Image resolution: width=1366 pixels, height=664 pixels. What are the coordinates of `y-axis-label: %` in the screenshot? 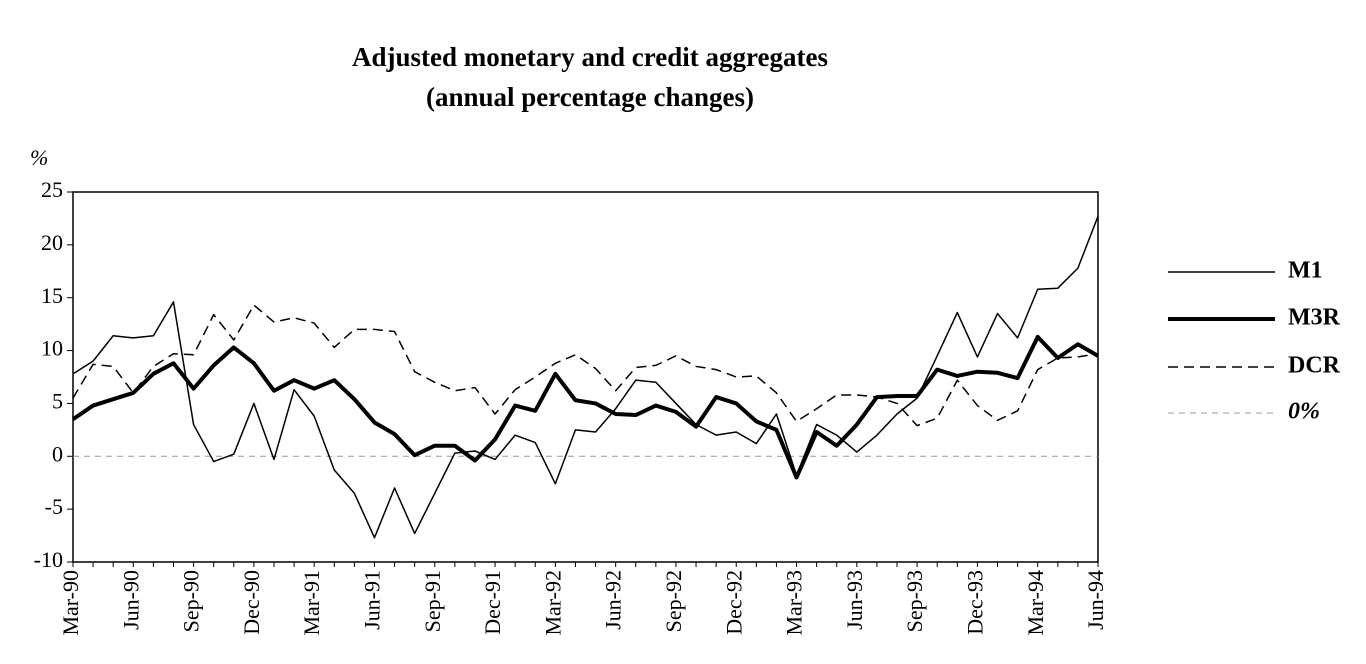 It's located at (39, 157).